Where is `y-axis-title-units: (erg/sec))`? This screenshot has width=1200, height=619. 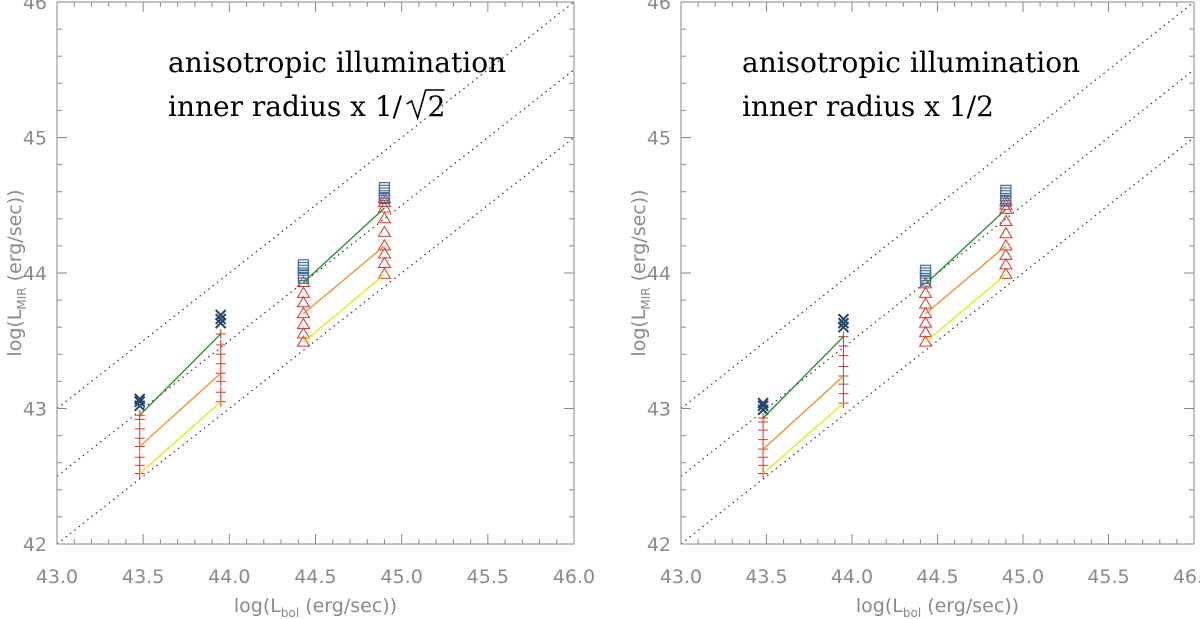
y-axis-title-units: (erg/sec)) is located at coordinates (15, 238).